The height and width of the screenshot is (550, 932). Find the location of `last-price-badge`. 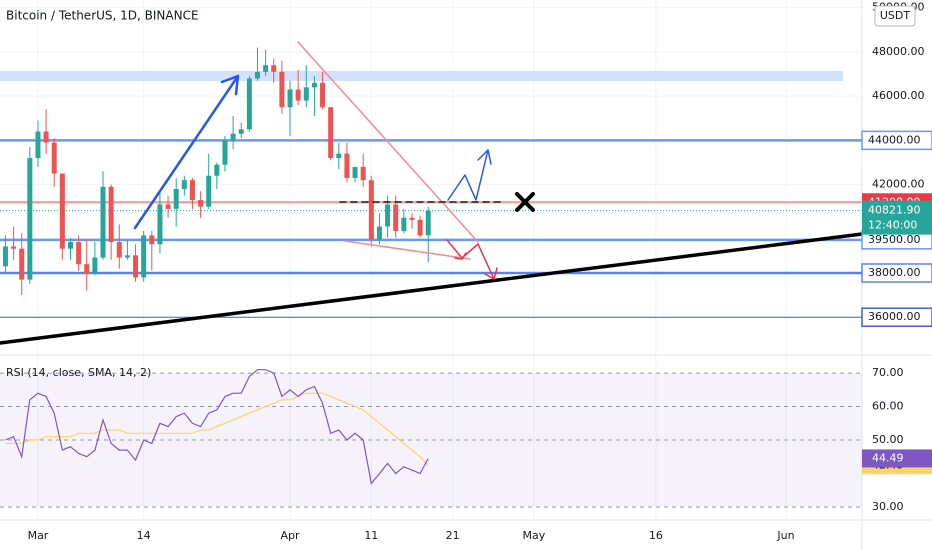

last-price-badge is located at coordinates (897, 217).